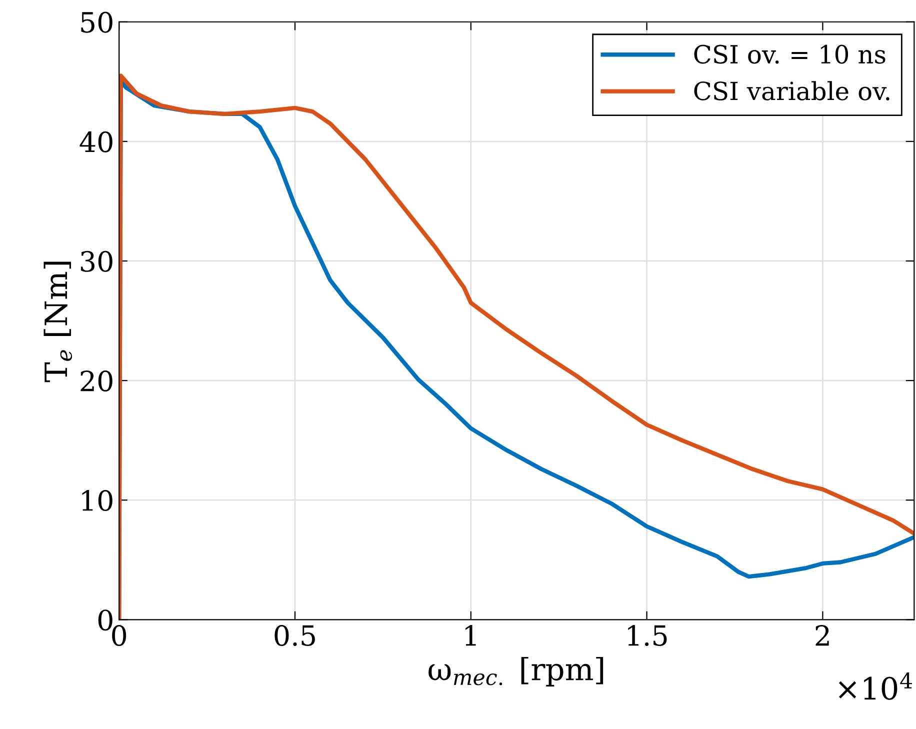 This screenshot has height=729, width=916. I want to click on x-tick-label: 2, so click(822, 635).